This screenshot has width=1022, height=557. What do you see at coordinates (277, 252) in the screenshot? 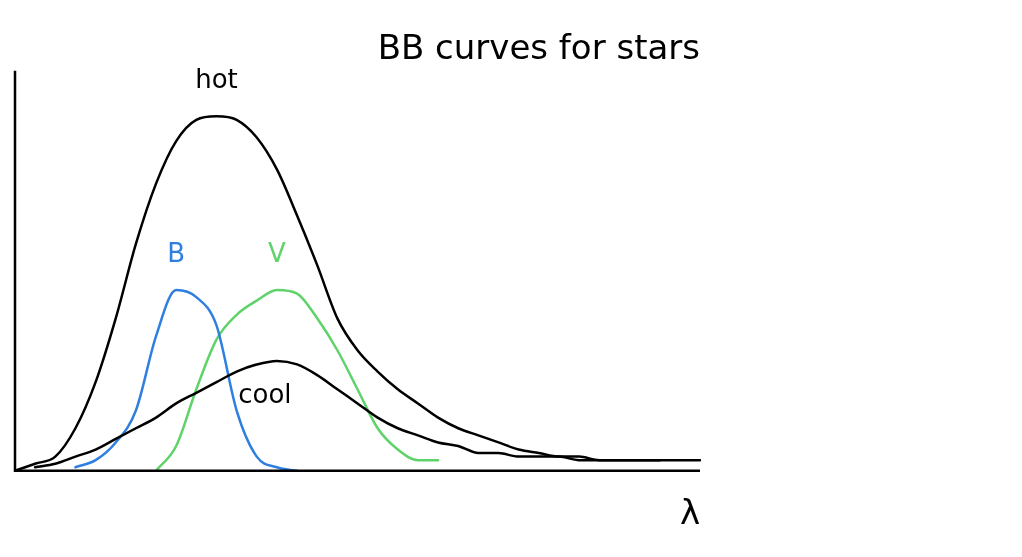
I see `series-label: V` at bounding box center [277, 252].